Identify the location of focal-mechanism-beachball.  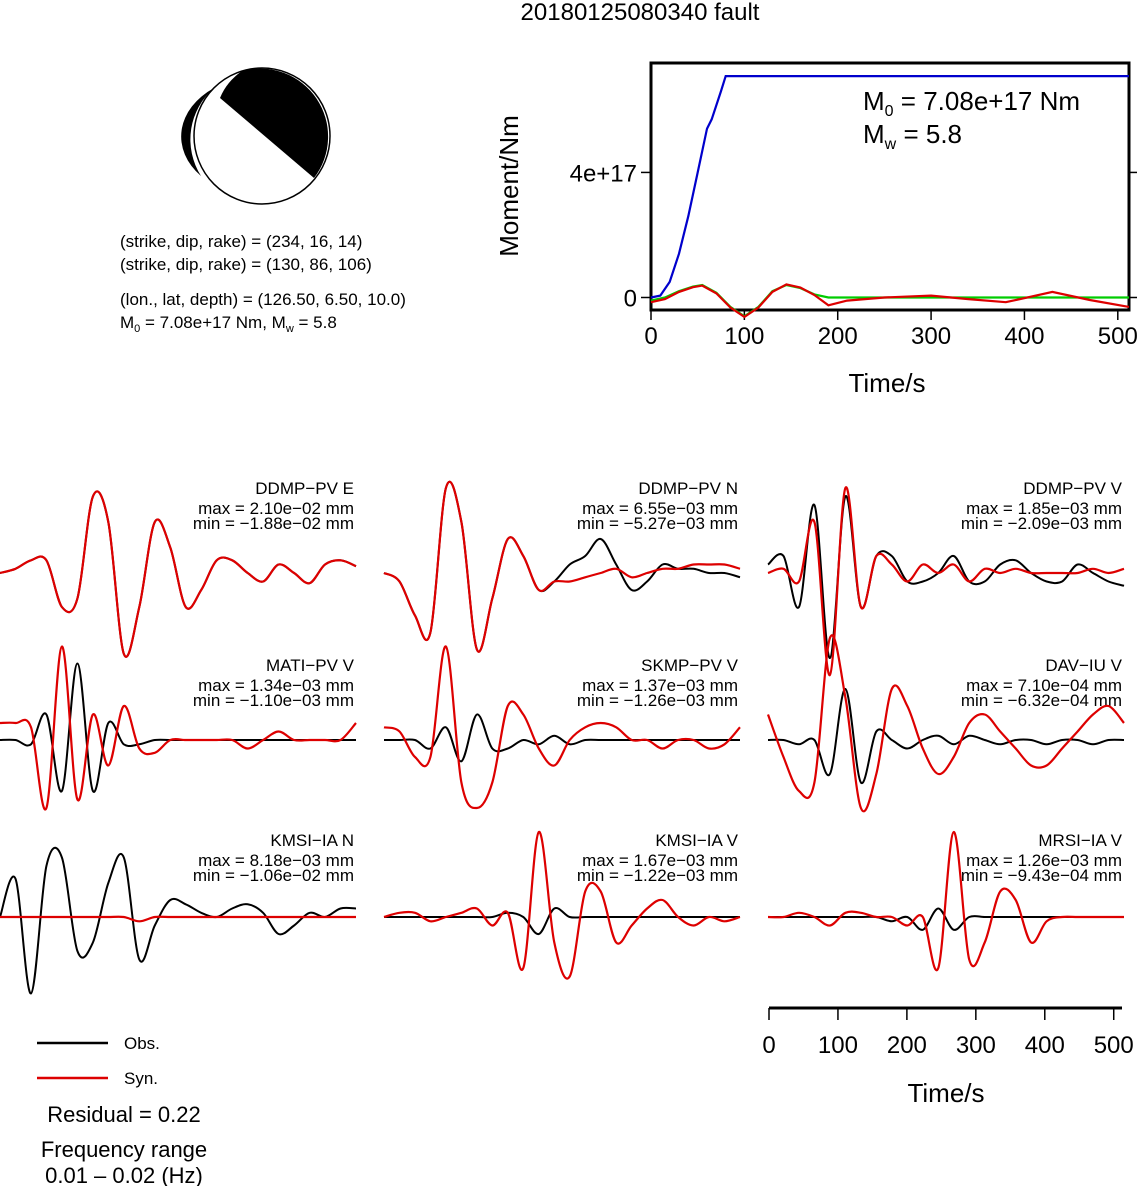
(256, 136).